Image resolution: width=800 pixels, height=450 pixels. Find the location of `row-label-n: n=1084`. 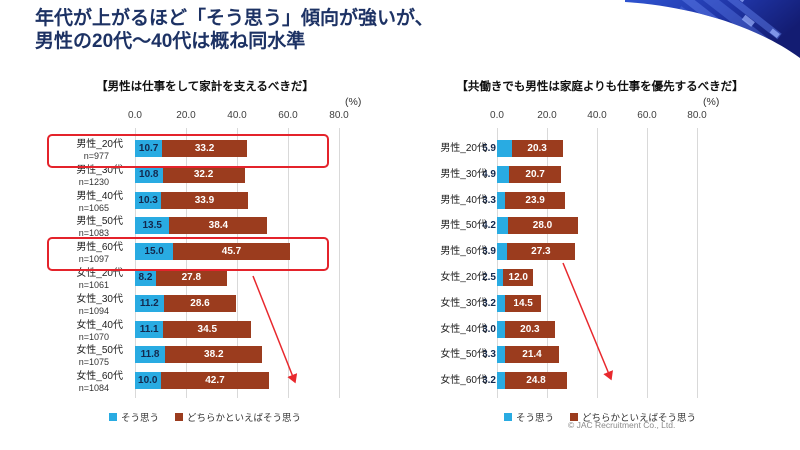

row-label-n: n=1084 is located at coordinates (93, 388).